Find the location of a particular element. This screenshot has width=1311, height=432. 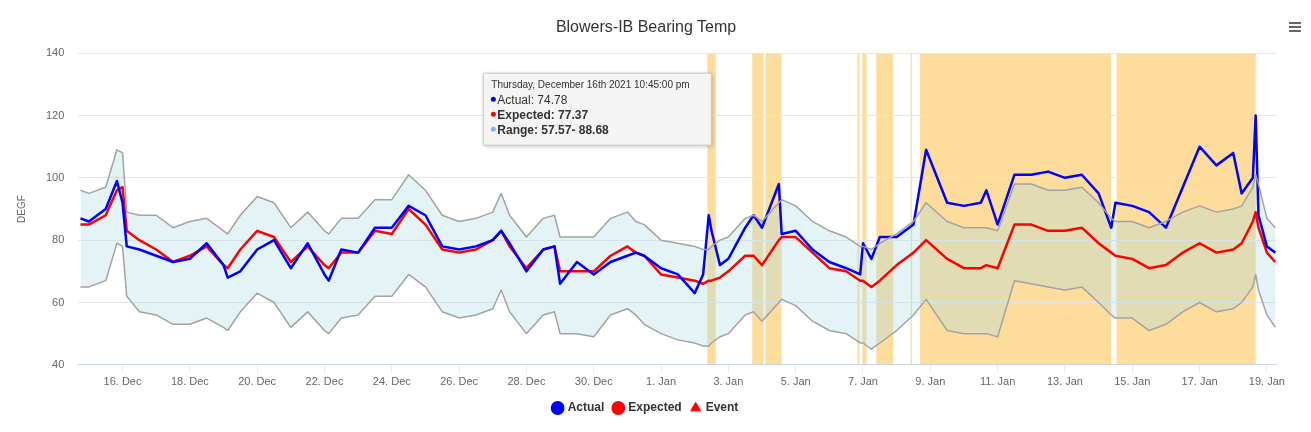

x-tick-label: 19. Jan is located at coordinates (1266, 381).